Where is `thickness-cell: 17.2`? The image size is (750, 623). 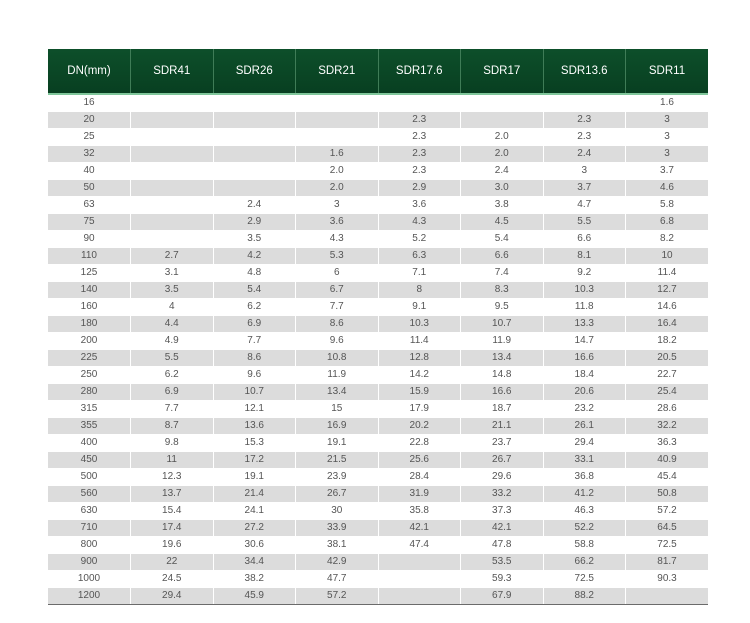 thickness-cell: 17.2 is located at coordinates (254, 460).